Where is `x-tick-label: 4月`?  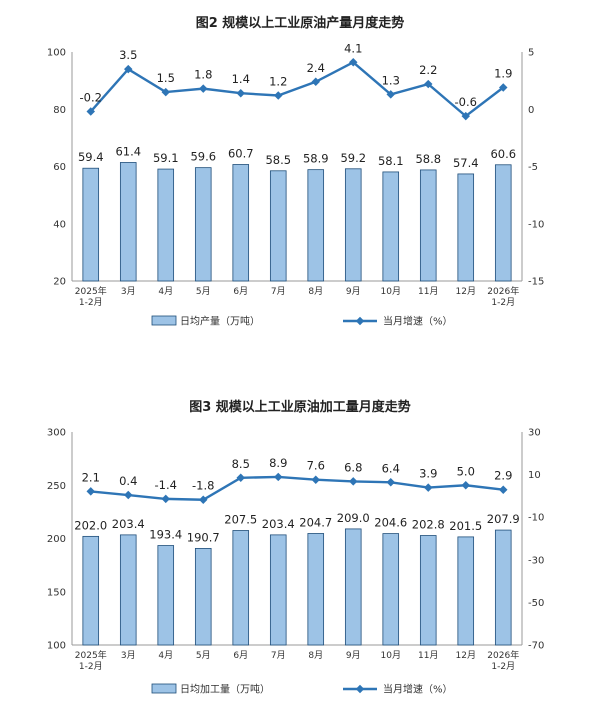 x-tick-label: 4月 is located at coordinates (165, 291).